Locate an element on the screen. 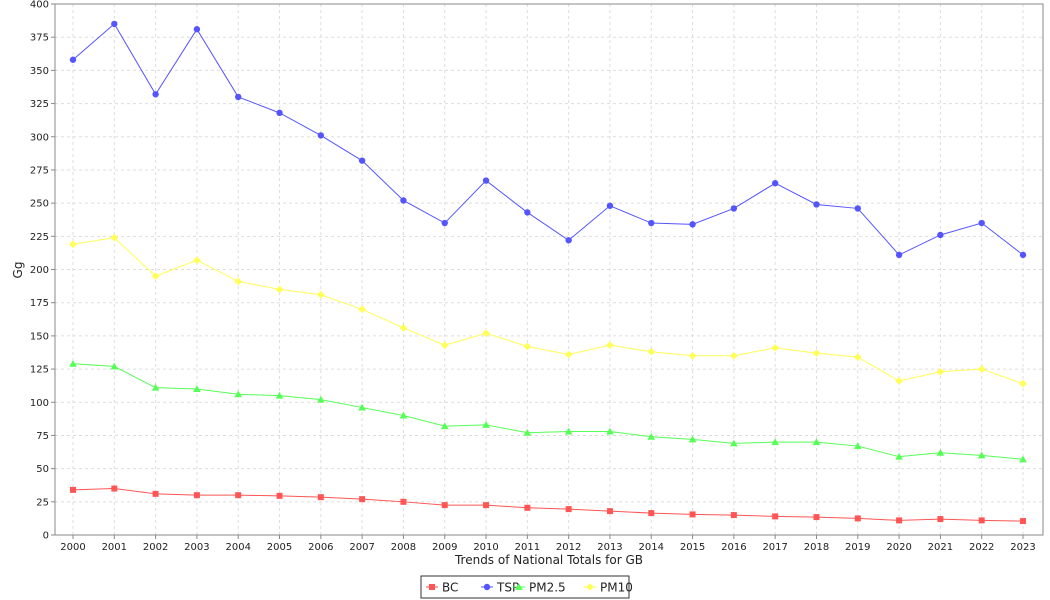 The width and height of the screenshot is (1050, 600). y-tick-label: 50 is located at coordinates (42, 469).